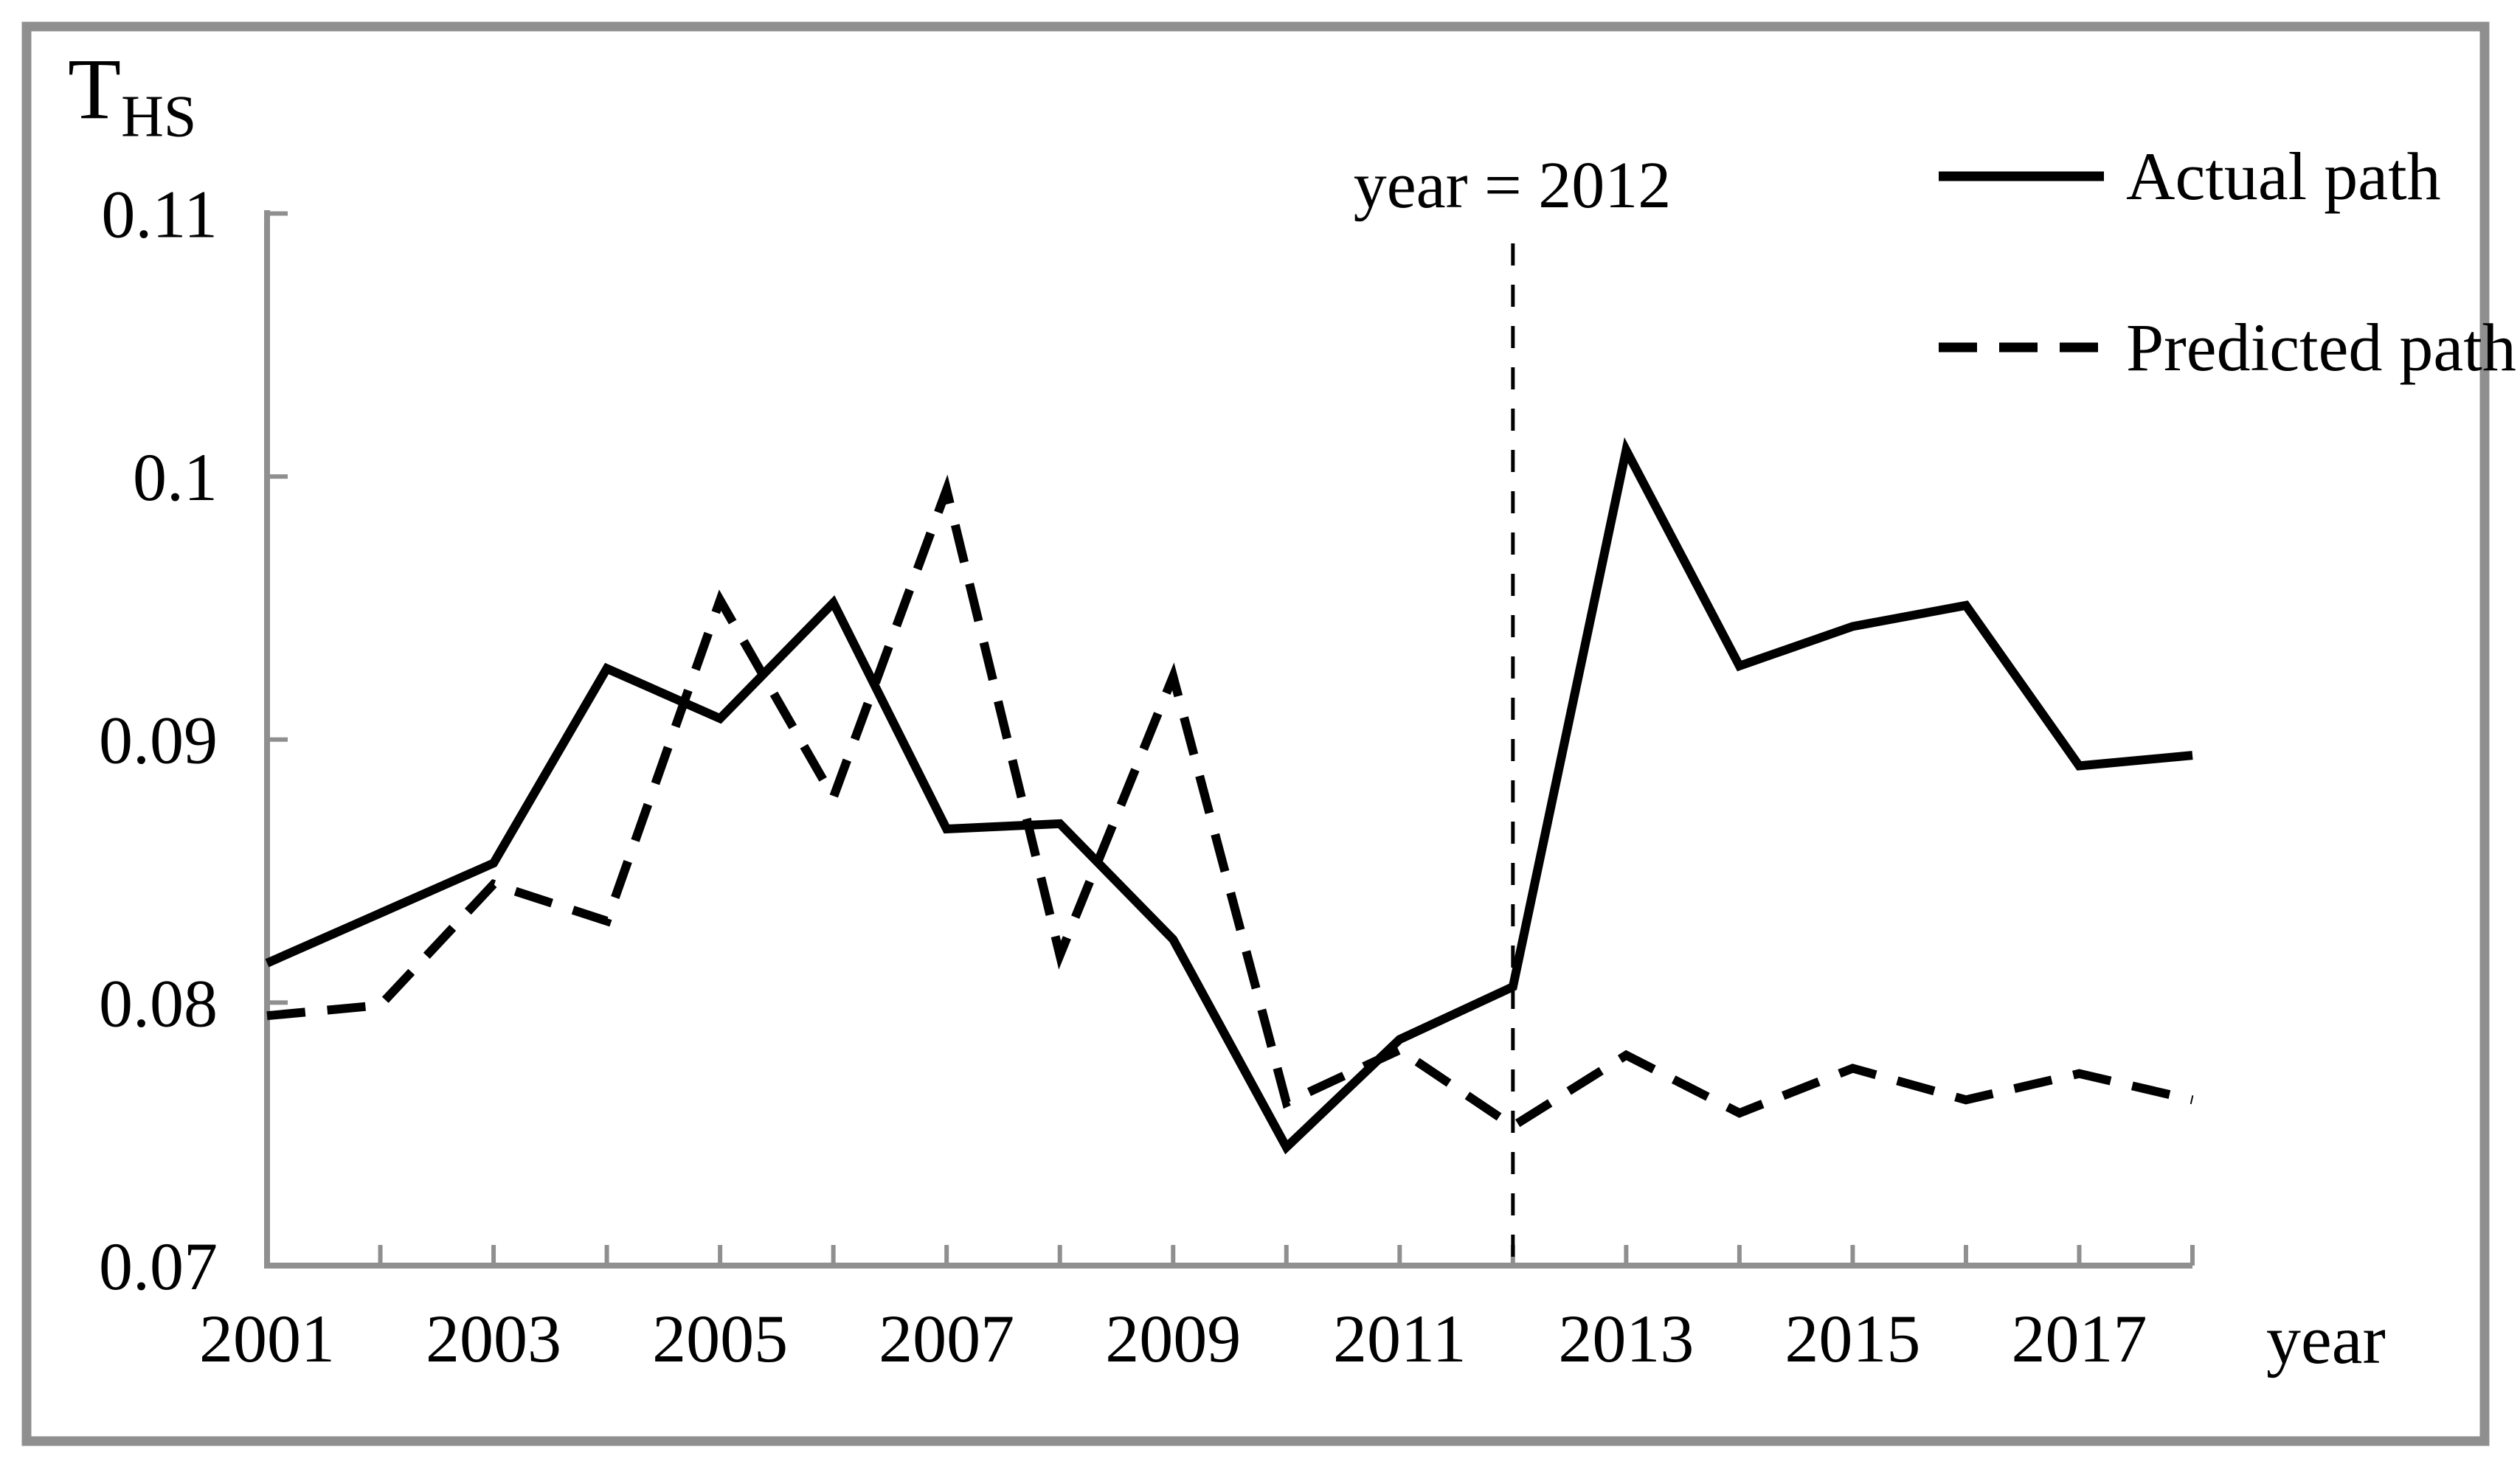 This screenshot has height=1478, width=2520. I want to click on y-axis-title-subscript: HS, so click(159, 117).